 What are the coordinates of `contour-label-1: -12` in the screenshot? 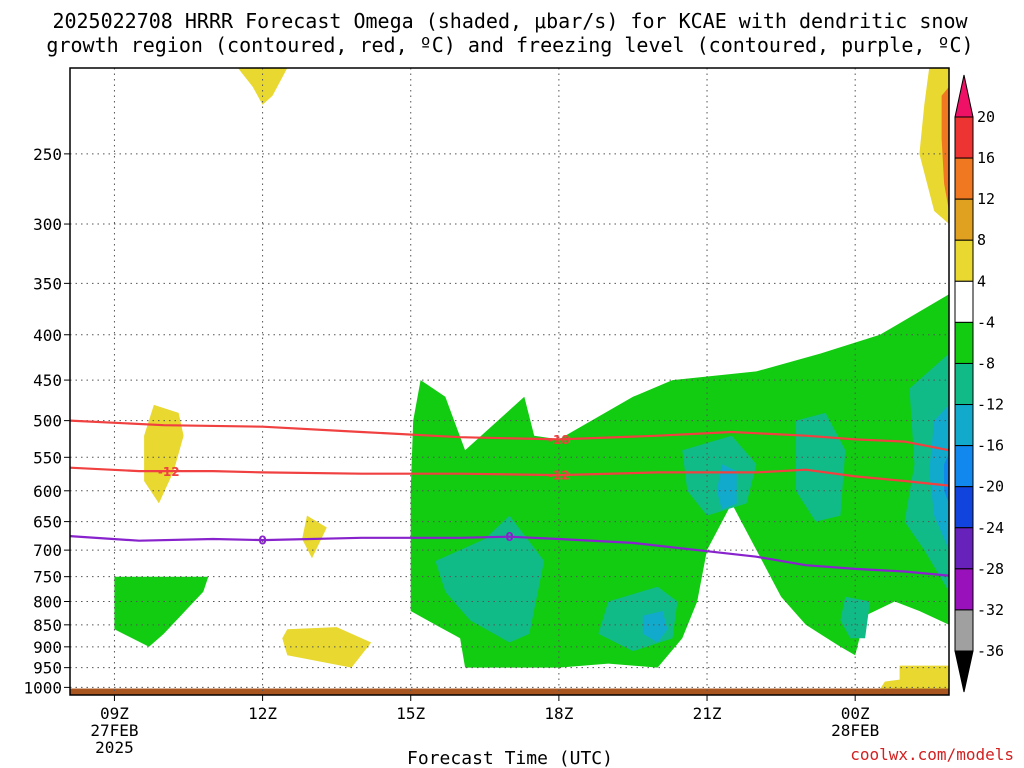 It's located at (169, 472).